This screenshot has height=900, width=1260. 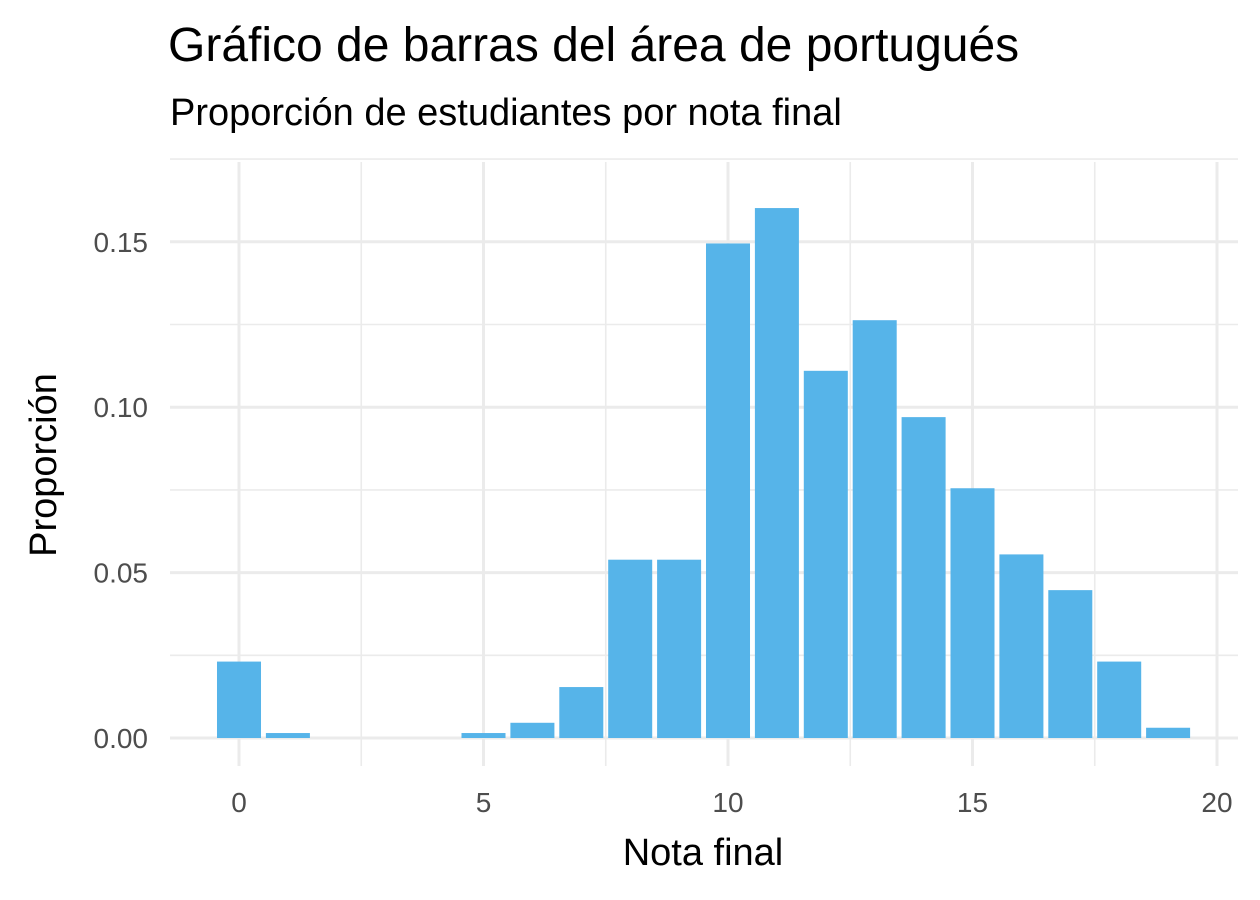 What do you see at coordinates (972, 802) in the screenshot?
I see `x-tick-label: 15` at bounding box center [972, 802].